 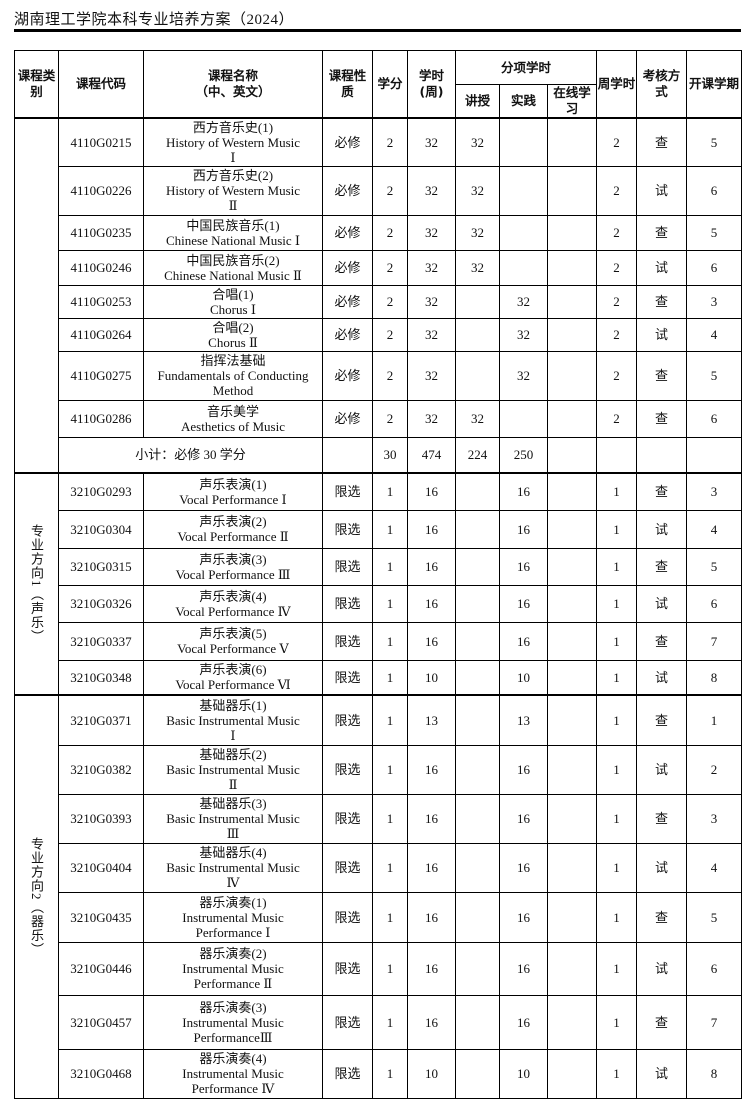 I want to click on course-name: 音乐美学 Aesthetics of Music, so click(x=233, y=418).